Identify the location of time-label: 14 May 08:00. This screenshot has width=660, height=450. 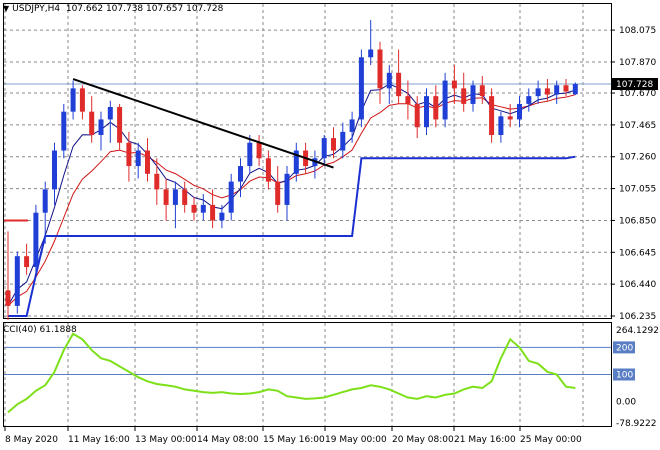
(228, 440).